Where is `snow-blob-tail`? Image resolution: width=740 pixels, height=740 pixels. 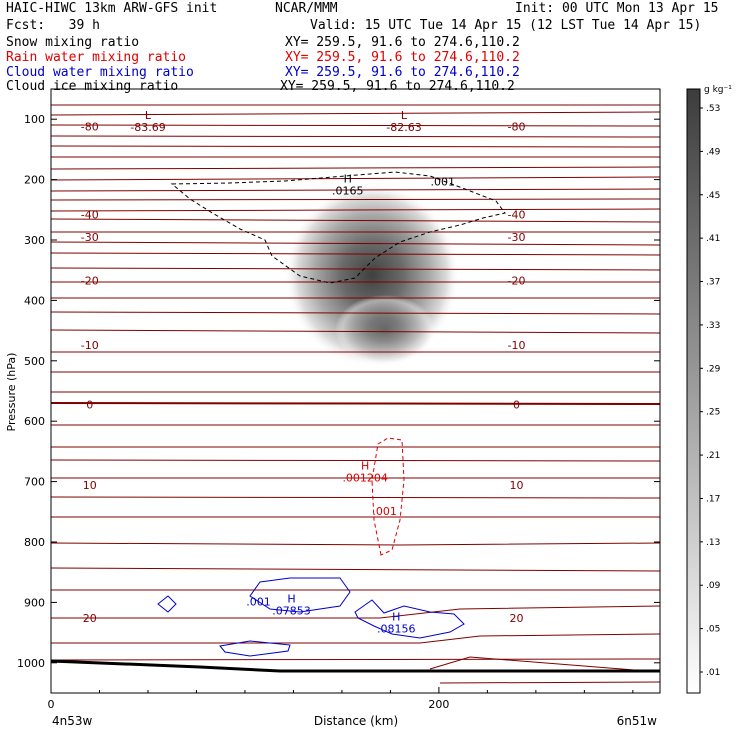
snow-blob-tail is located at coordinates (385, 330).